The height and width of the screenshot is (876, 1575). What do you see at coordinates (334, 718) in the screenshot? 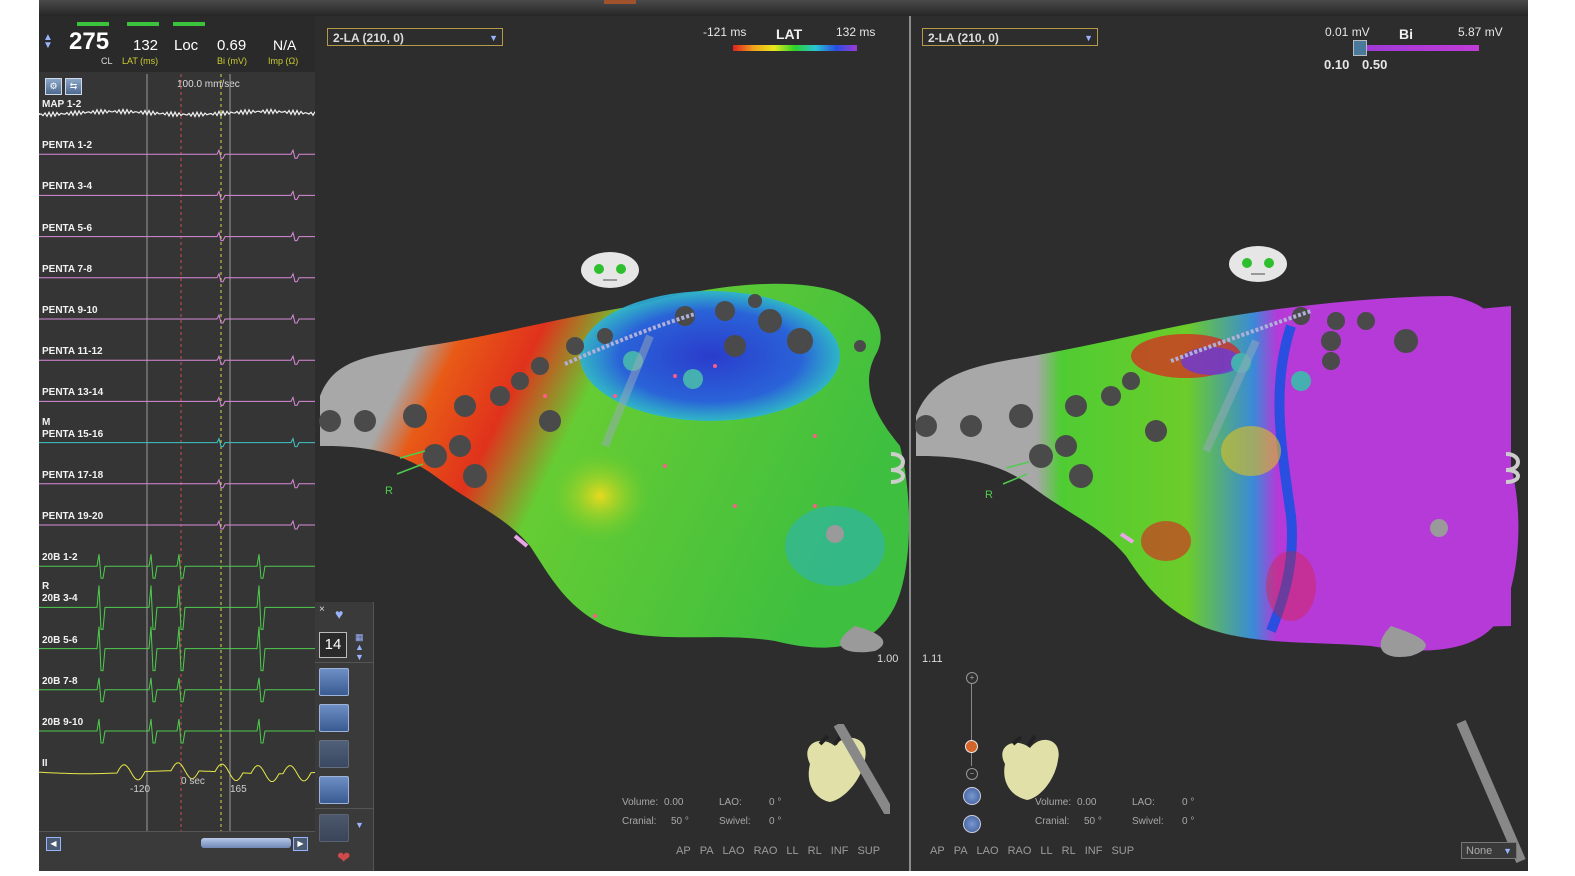
I see `magnet-tool-icon` at bounding box center [334, 718].